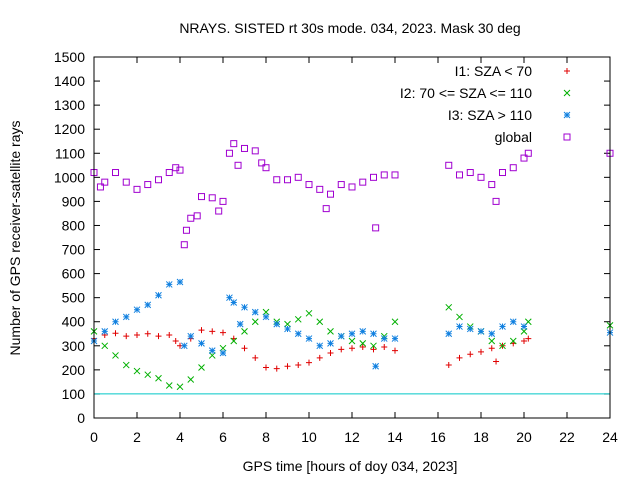 The height and width of the screenshot is (480, 640). Describe the element at coordinates (494, 71) in the screenshot. I see `legend-label: I1: SZA < 70` at that location.